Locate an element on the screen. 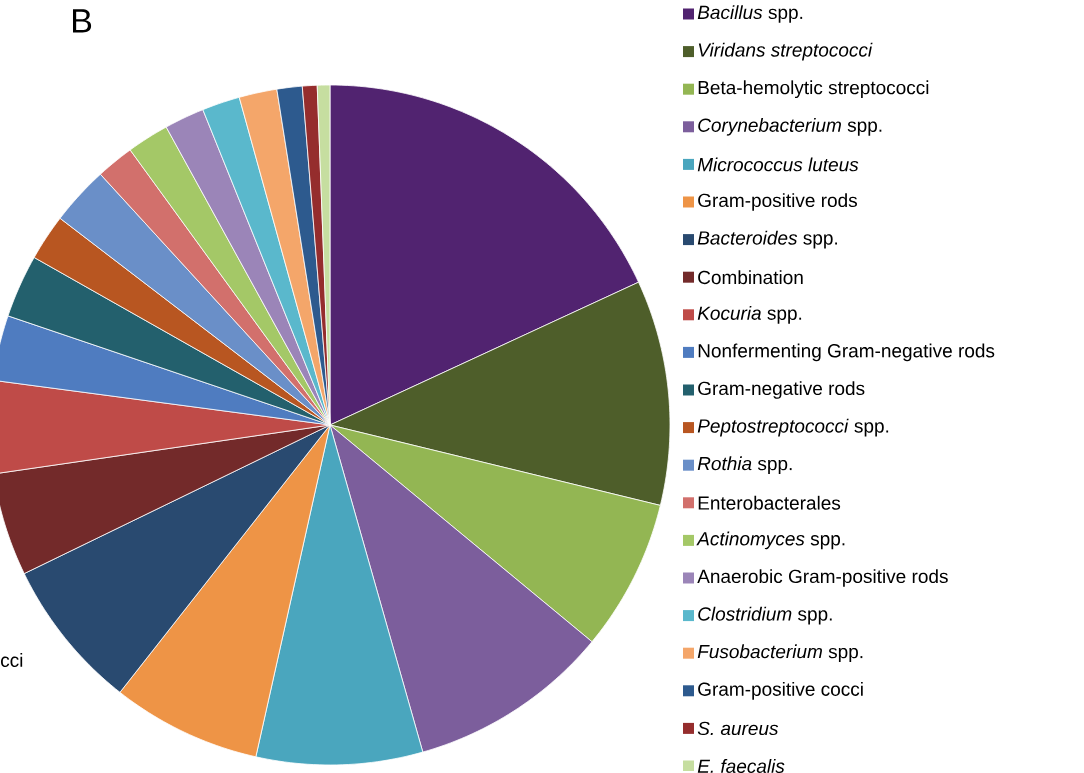  legend-label: Enterobacterales is located at coordinates (769, 502).